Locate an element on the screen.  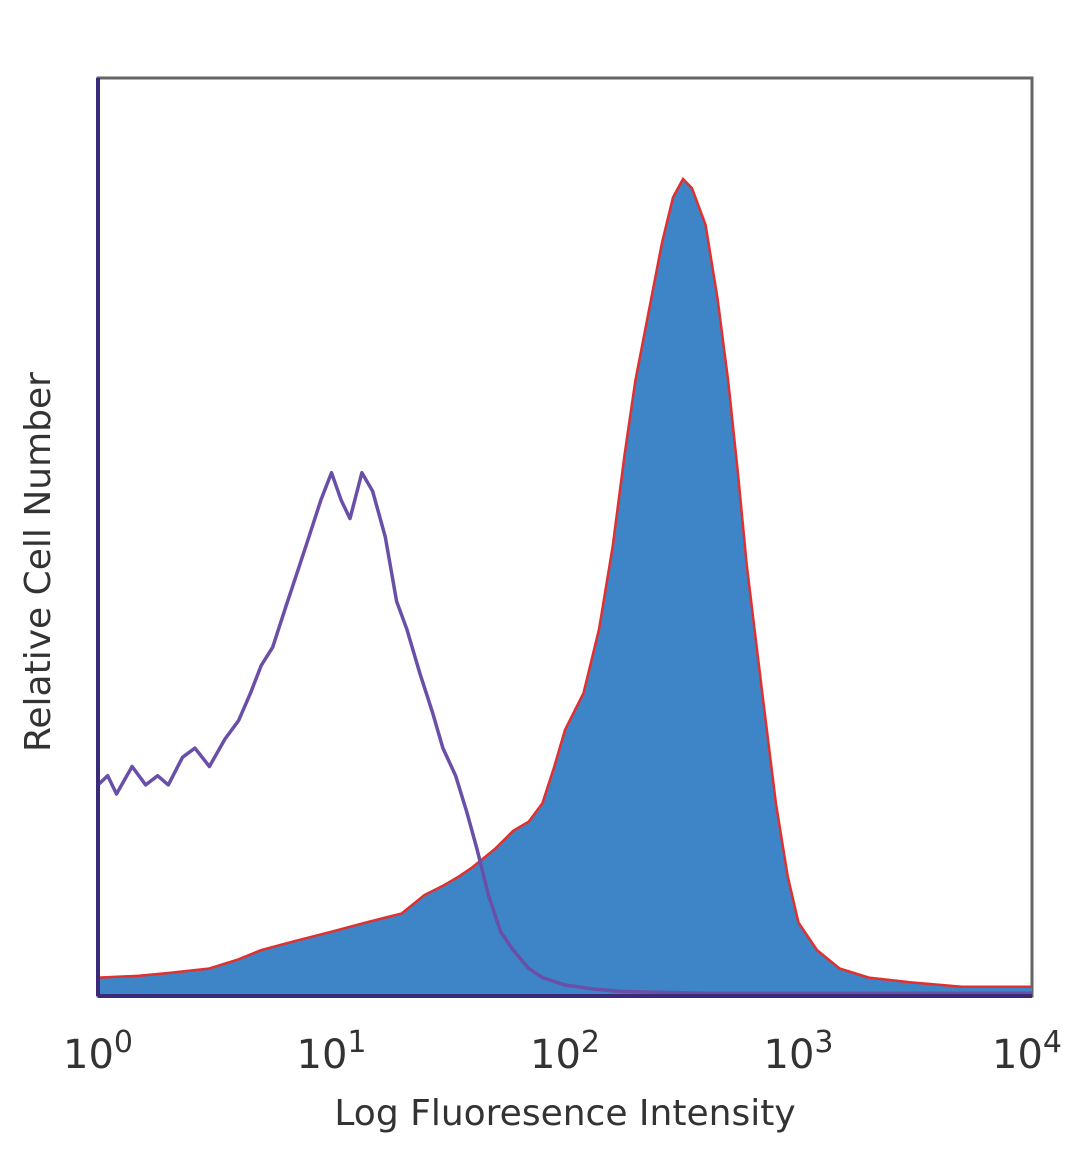
x-tick-label: 103 is located at coordinates (799, 1051).